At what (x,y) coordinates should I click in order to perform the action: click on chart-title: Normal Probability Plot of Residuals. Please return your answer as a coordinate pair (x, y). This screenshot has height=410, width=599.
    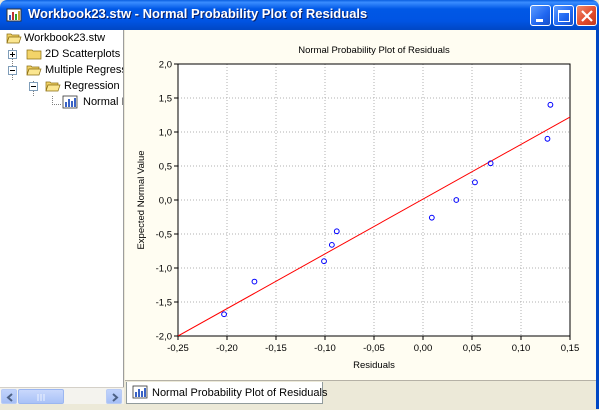
    Looking at the image, I should click on (374, 50).